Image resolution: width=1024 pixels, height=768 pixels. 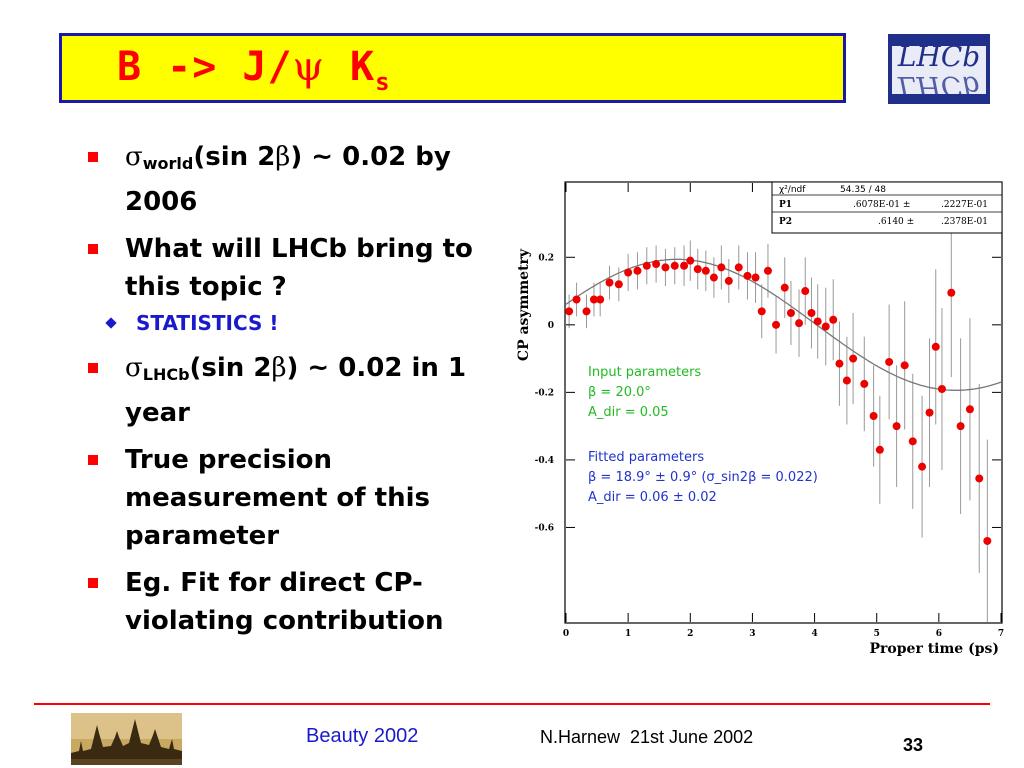 I want to click on fitted-beta: β = 18.9° ± 0.9° (σ_sin2β = 0.022), so click(x=703, y=477).